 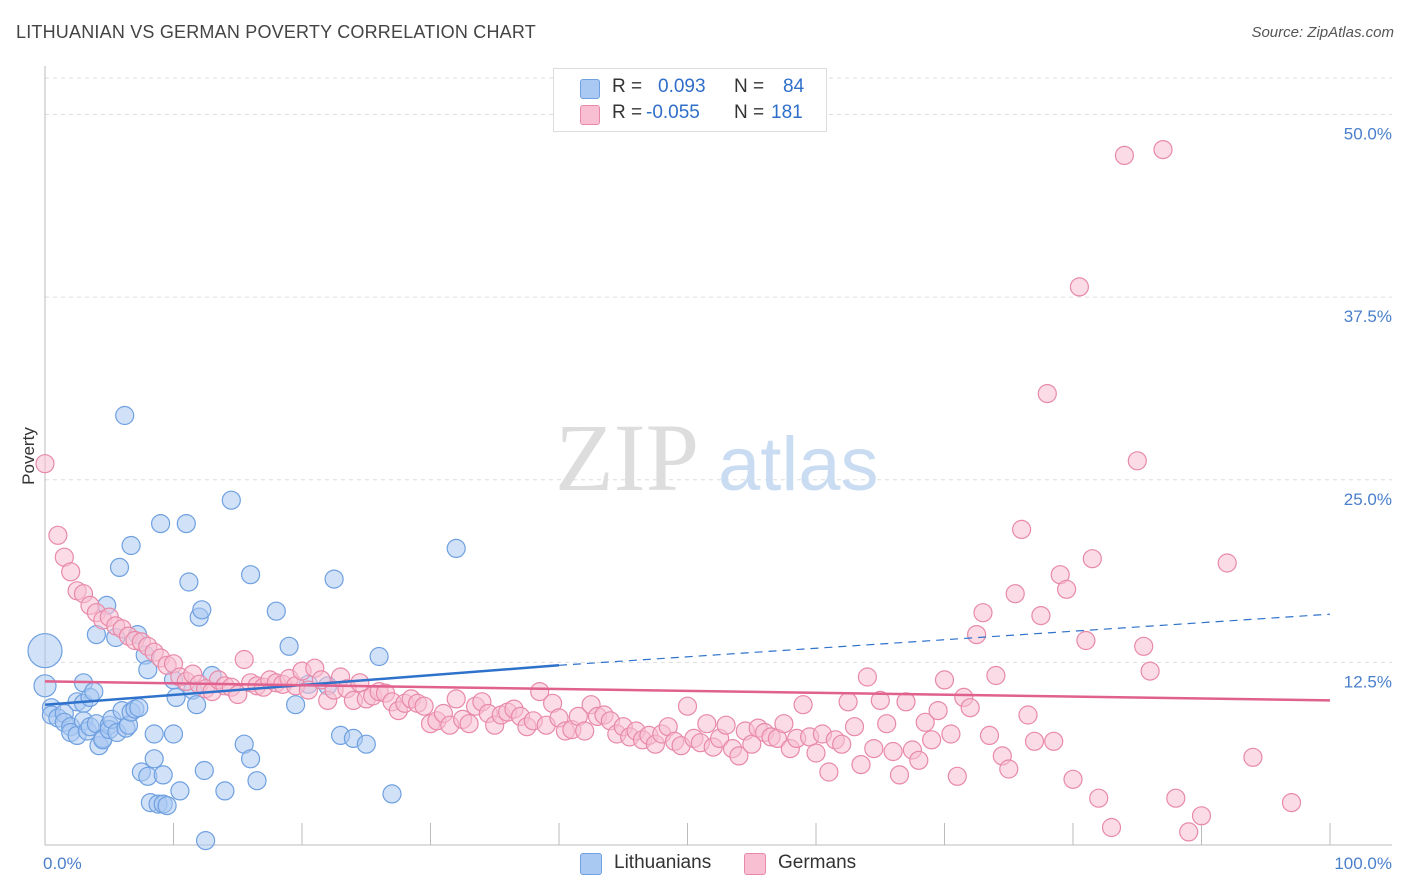 I want to click on legend-swatch-germans, so click(x=590, y=115).